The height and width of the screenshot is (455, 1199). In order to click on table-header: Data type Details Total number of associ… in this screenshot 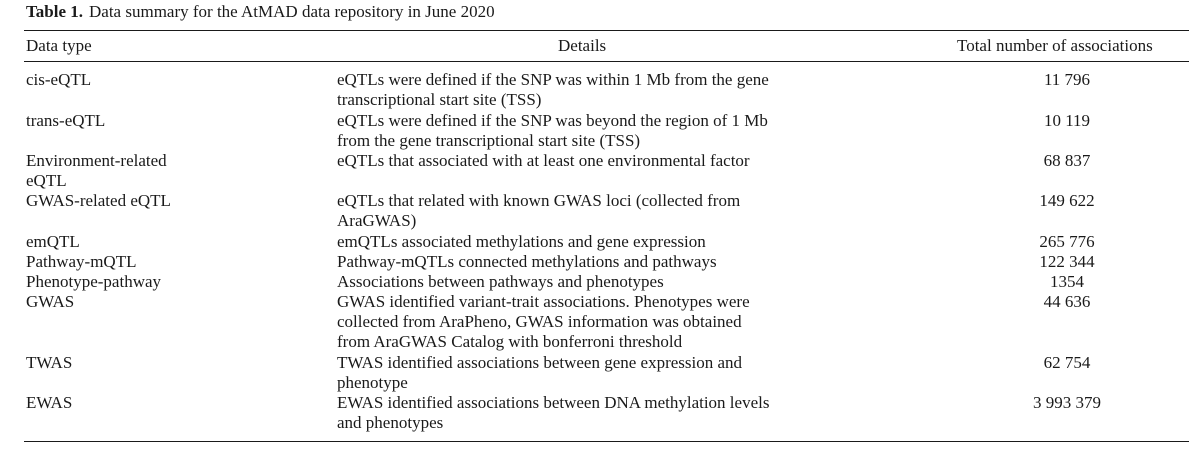, I will do `click(599, 47)`.